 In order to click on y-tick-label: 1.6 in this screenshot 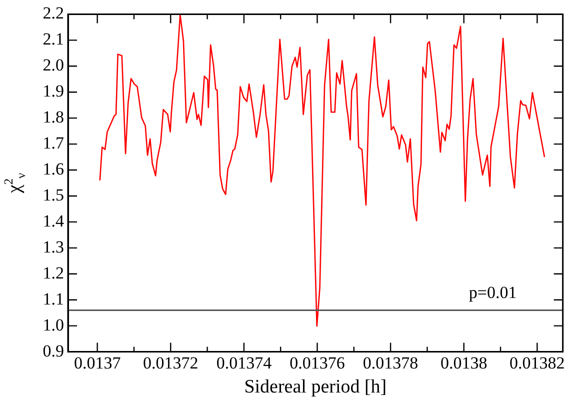, I will do `click(53, 168)`.